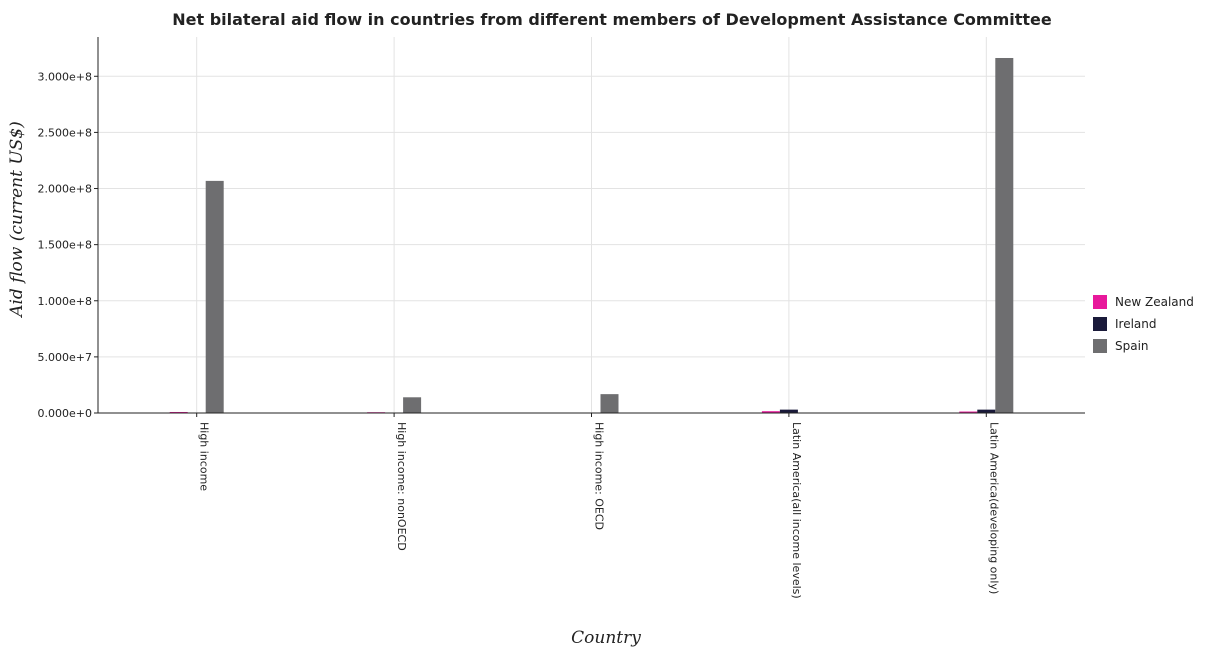  I want to click on y-tick-label: 1.000e+8, so click(65, 301).